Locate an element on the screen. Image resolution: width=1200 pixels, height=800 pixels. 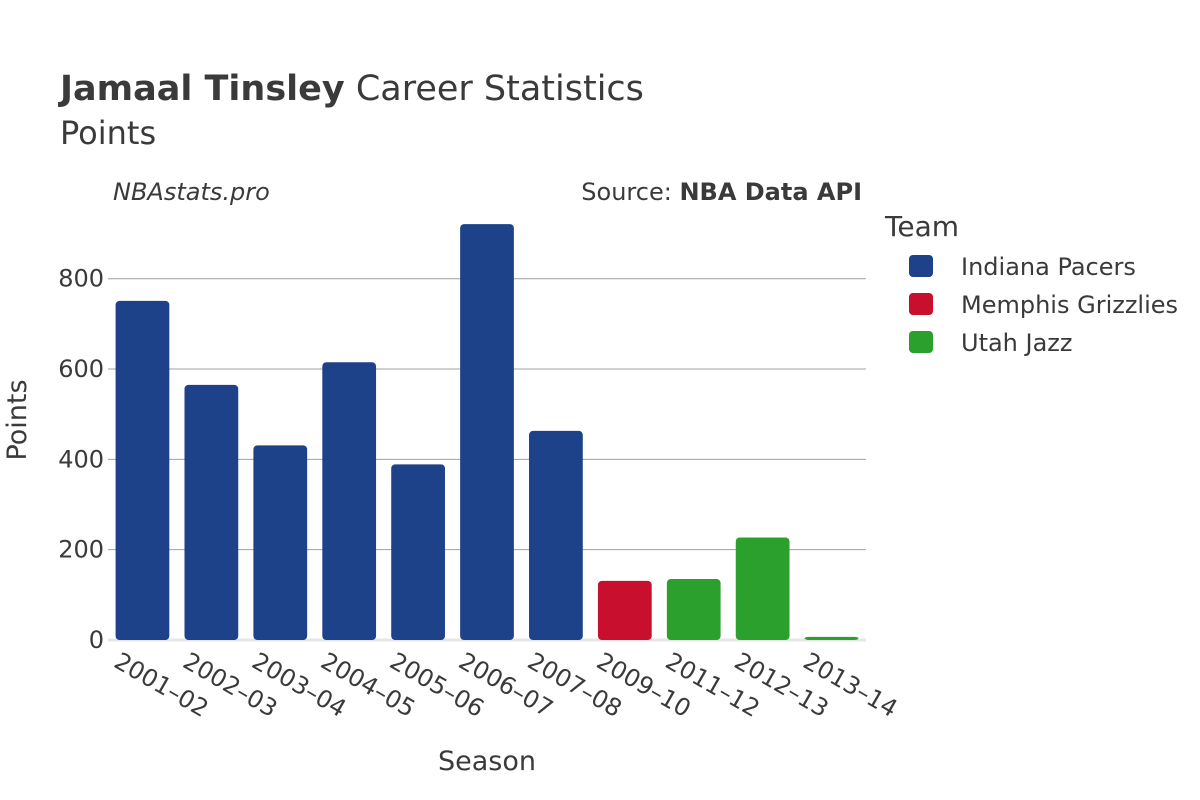
chart-subtitle: Points is located at coordinates (108, 133).